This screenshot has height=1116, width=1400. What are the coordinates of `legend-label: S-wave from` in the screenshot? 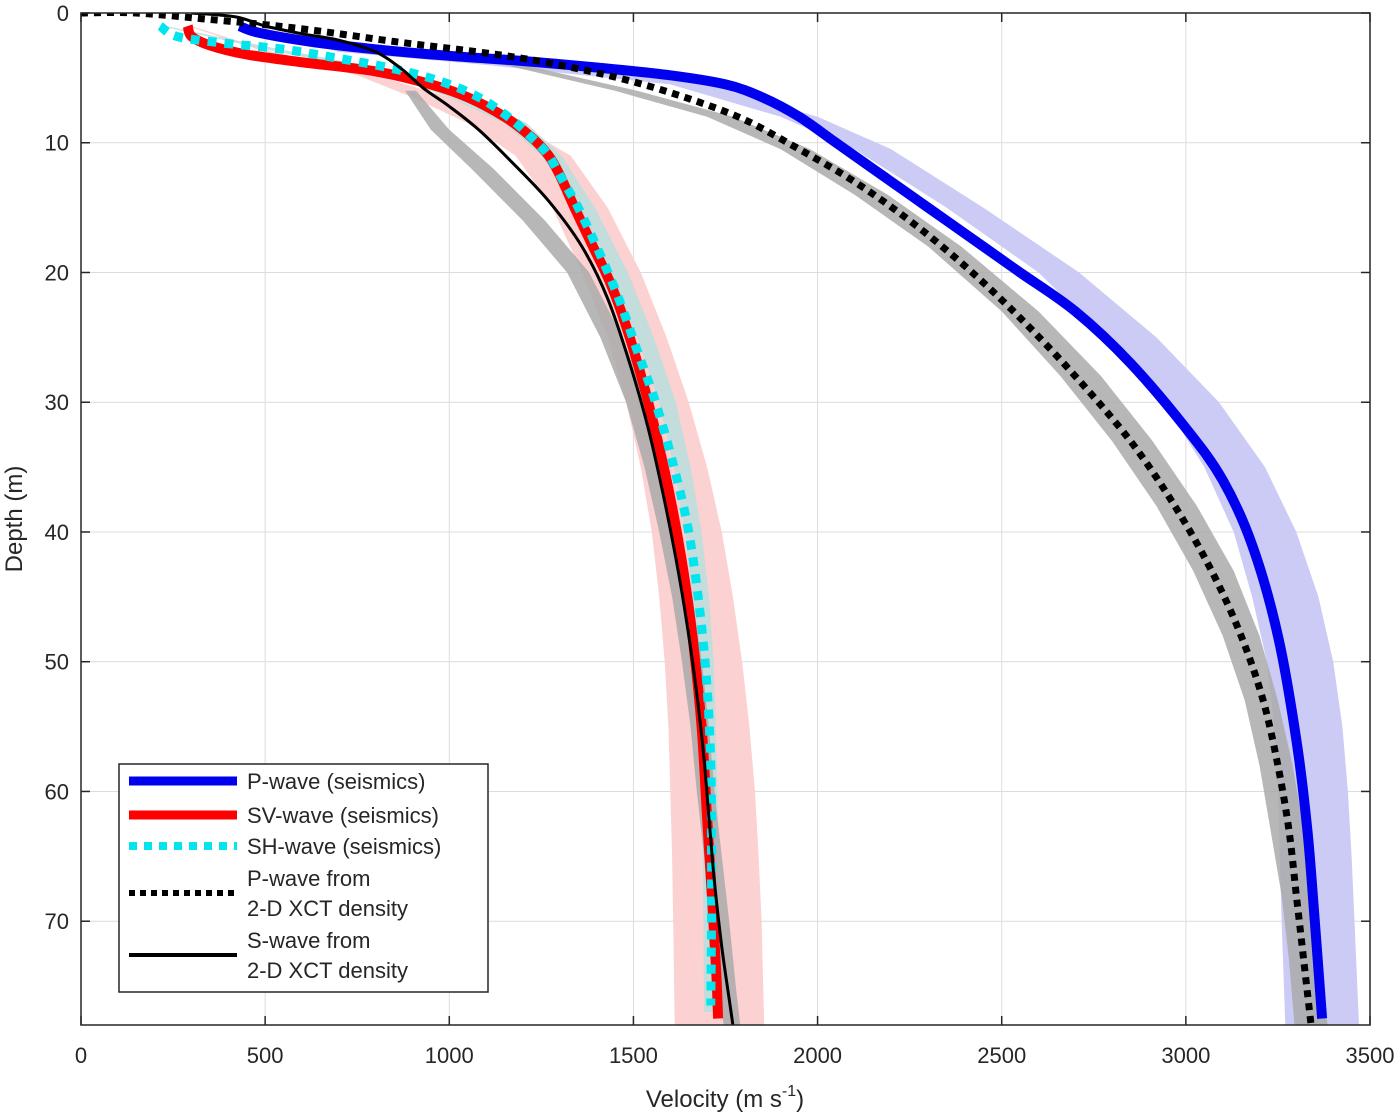 It's located at (308, 940).